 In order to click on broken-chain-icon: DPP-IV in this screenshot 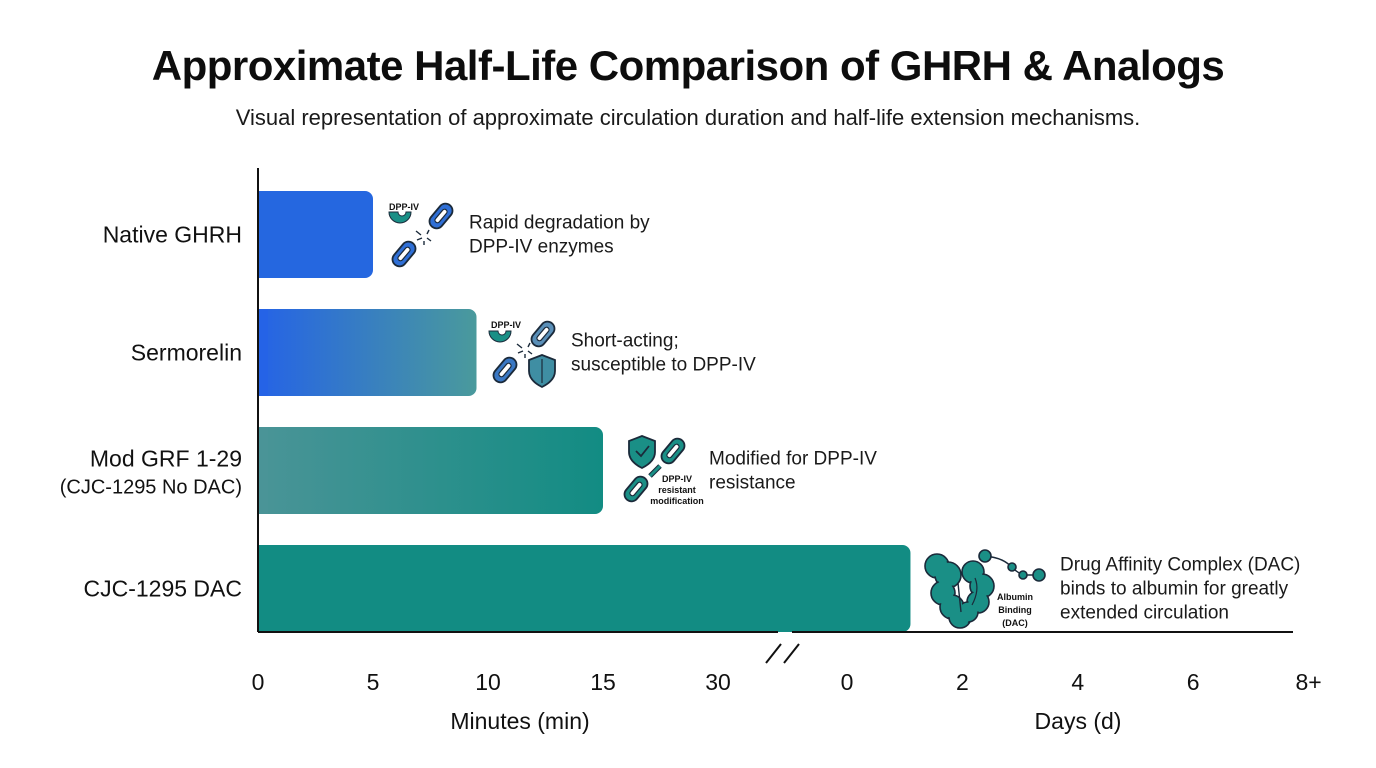, I will do `click(421, 235)`.